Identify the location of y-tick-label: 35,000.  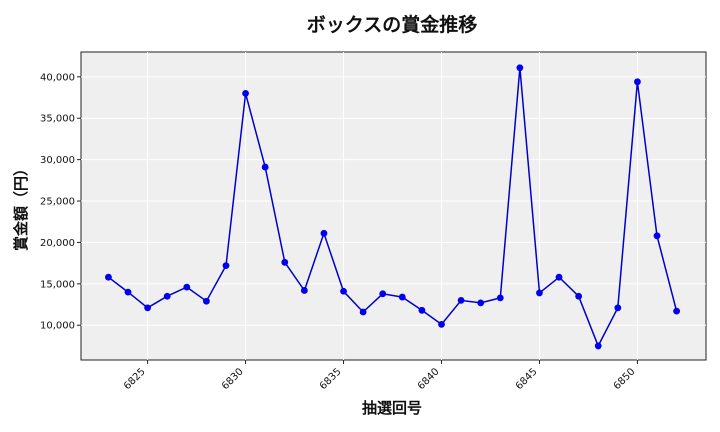
(57, 119).